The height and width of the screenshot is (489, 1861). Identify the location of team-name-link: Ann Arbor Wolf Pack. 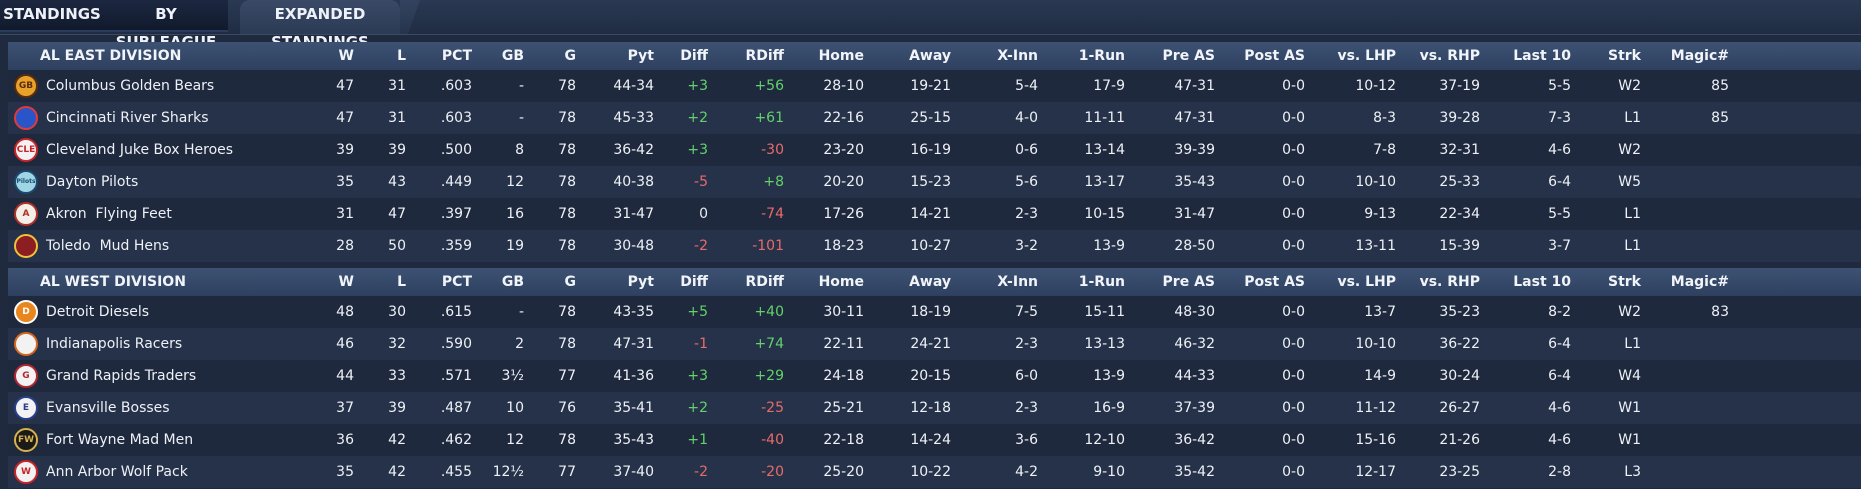
(117, 472).